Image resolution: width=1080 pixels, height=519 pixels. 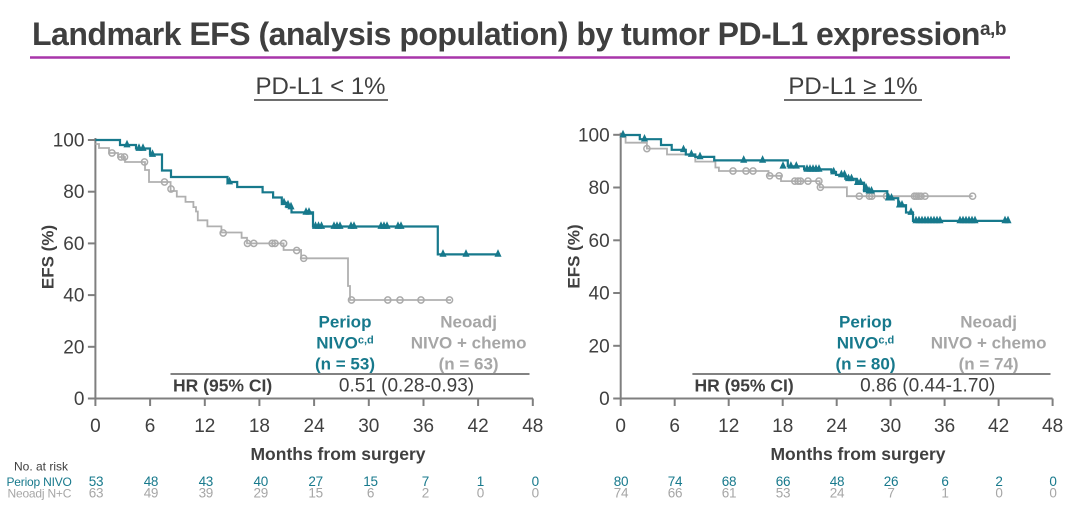 What do you see at coordinates (96, 493) in the screenshot?
I see `svg-text: 63` at bounding box center [96, 493].